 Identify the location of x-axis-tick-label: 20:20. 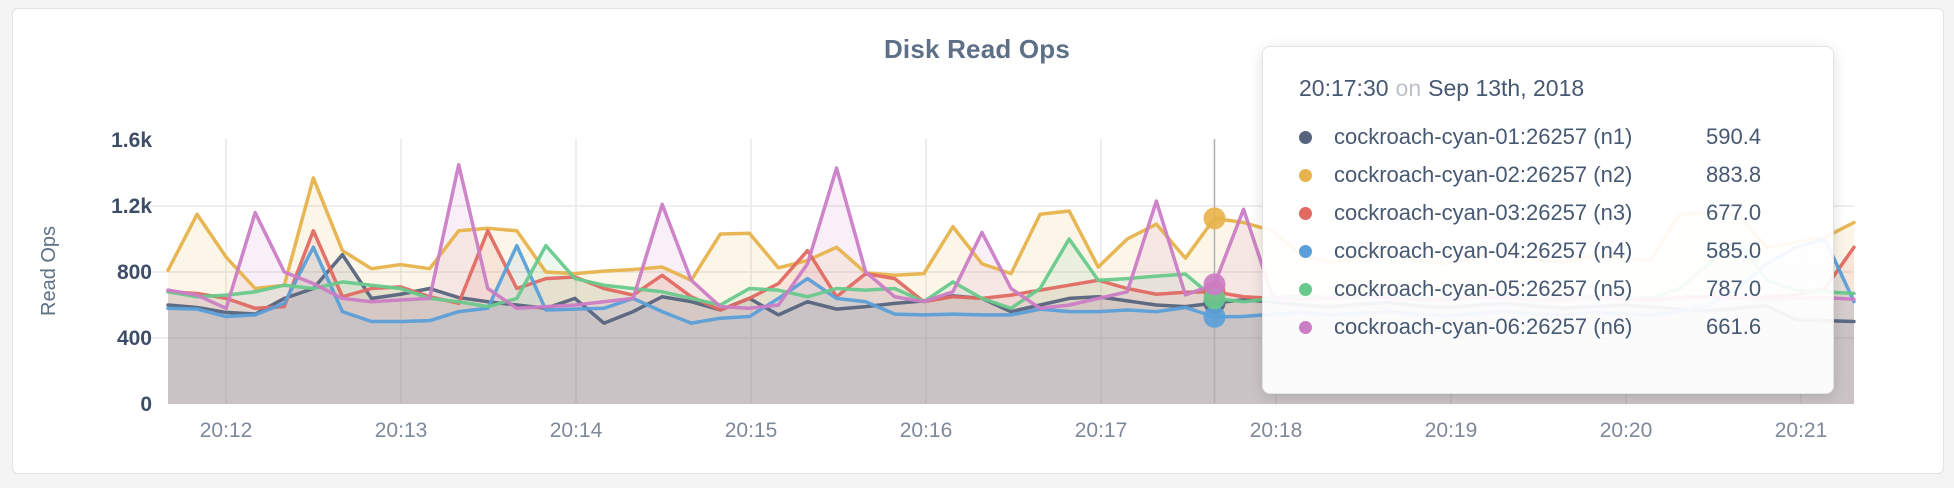
(1626, 430).